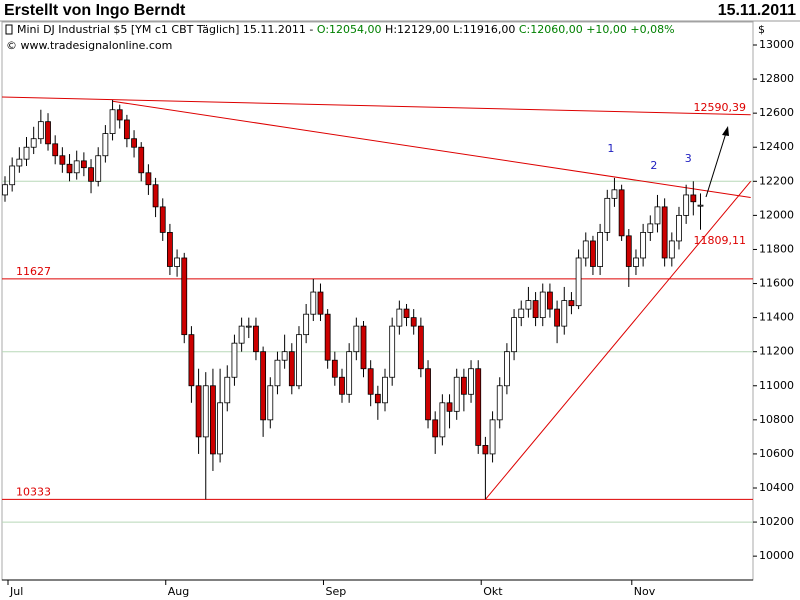 The height and width of the screenshot is (600, 800). I want to click on info-part: H:12129,00 L:11916,00, so click(450, 29).